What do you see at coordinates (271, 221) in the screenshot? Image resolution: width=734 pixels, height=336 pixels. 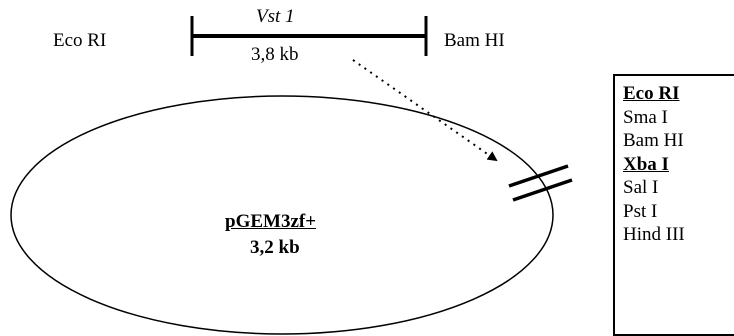 I see `plasmid-name: pGEM3zf+` at bounding box center [271, 221].